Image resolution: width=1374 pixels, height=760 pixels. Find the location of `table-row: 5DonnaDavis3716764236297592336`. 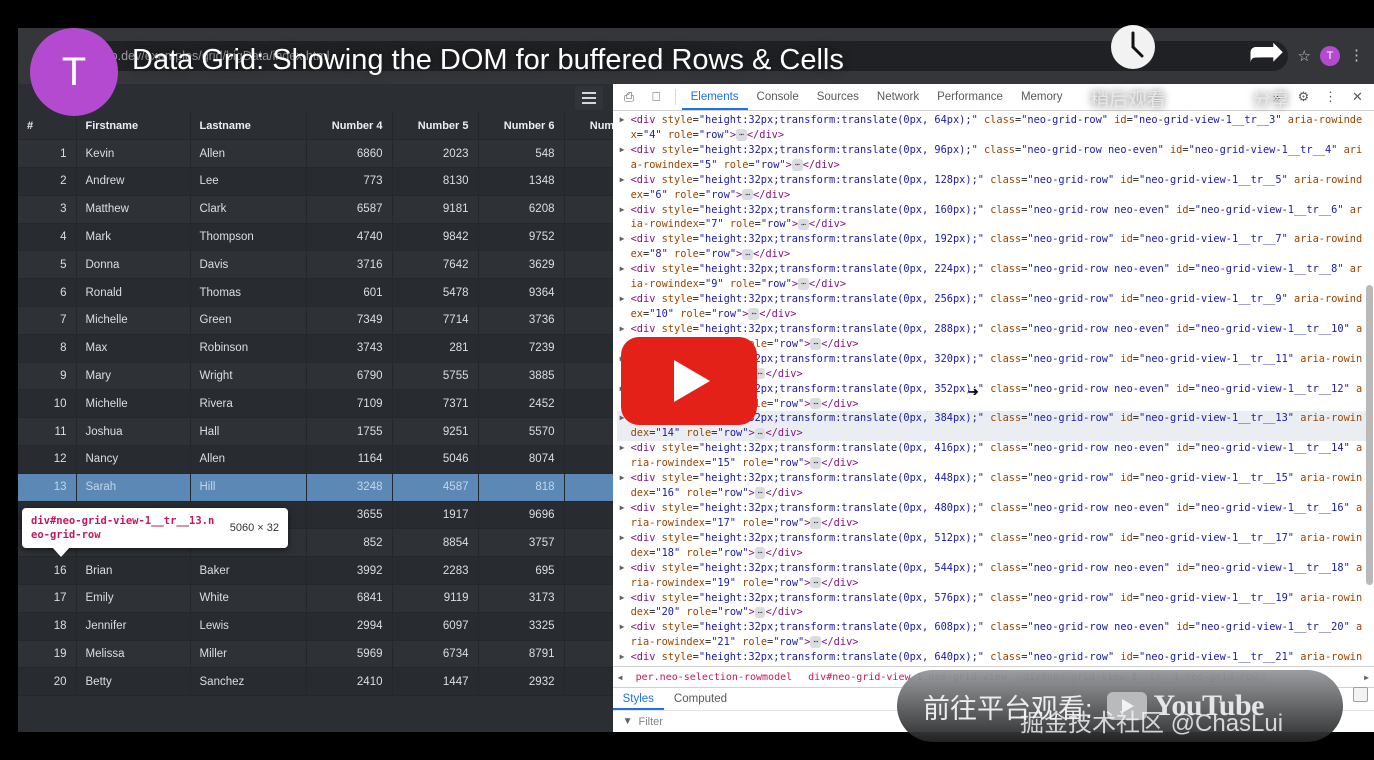

table-row: 5DonnaDavis3716764236297592336 is located at coordinates (315, 265).